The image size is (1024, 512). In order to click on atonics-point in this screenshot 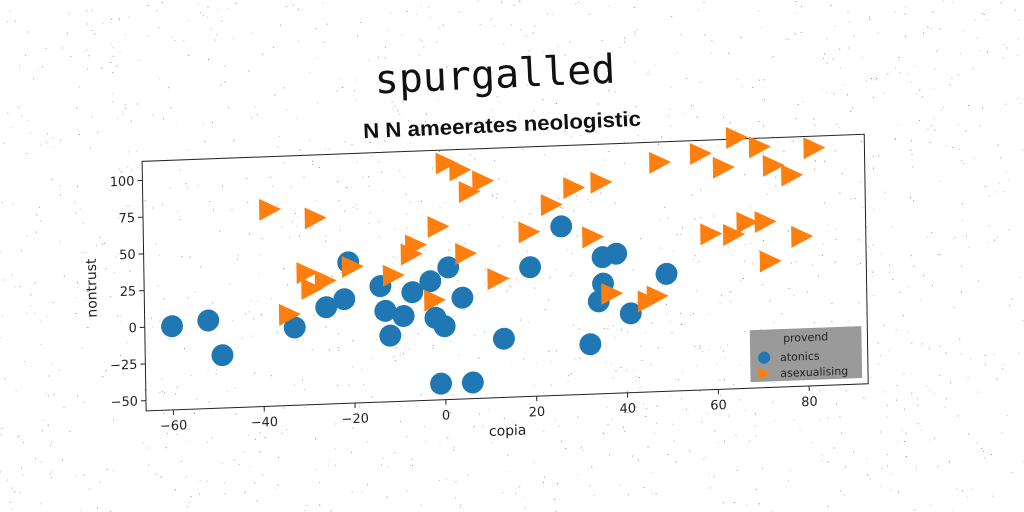, I will do `click(430, 281)`.